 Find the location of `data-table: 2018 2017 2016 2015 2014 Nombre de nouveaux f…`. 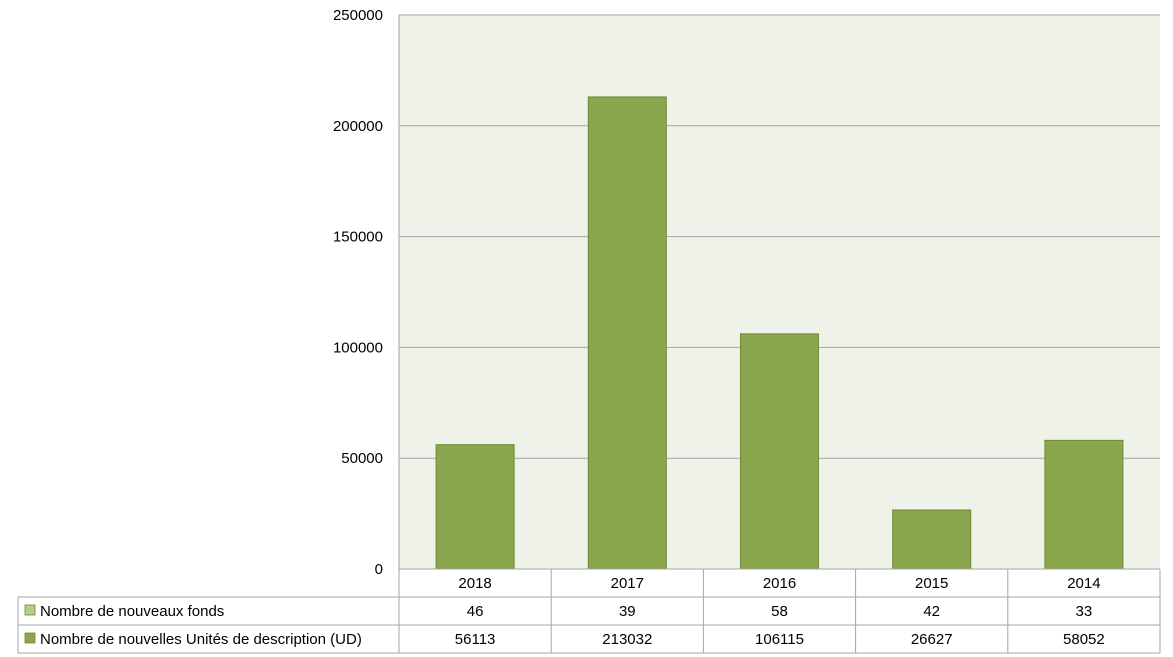

data-table: 2018 2017 2016 2015 2014 Nombre de nouveaux f… is located at coordinates (589, 611).